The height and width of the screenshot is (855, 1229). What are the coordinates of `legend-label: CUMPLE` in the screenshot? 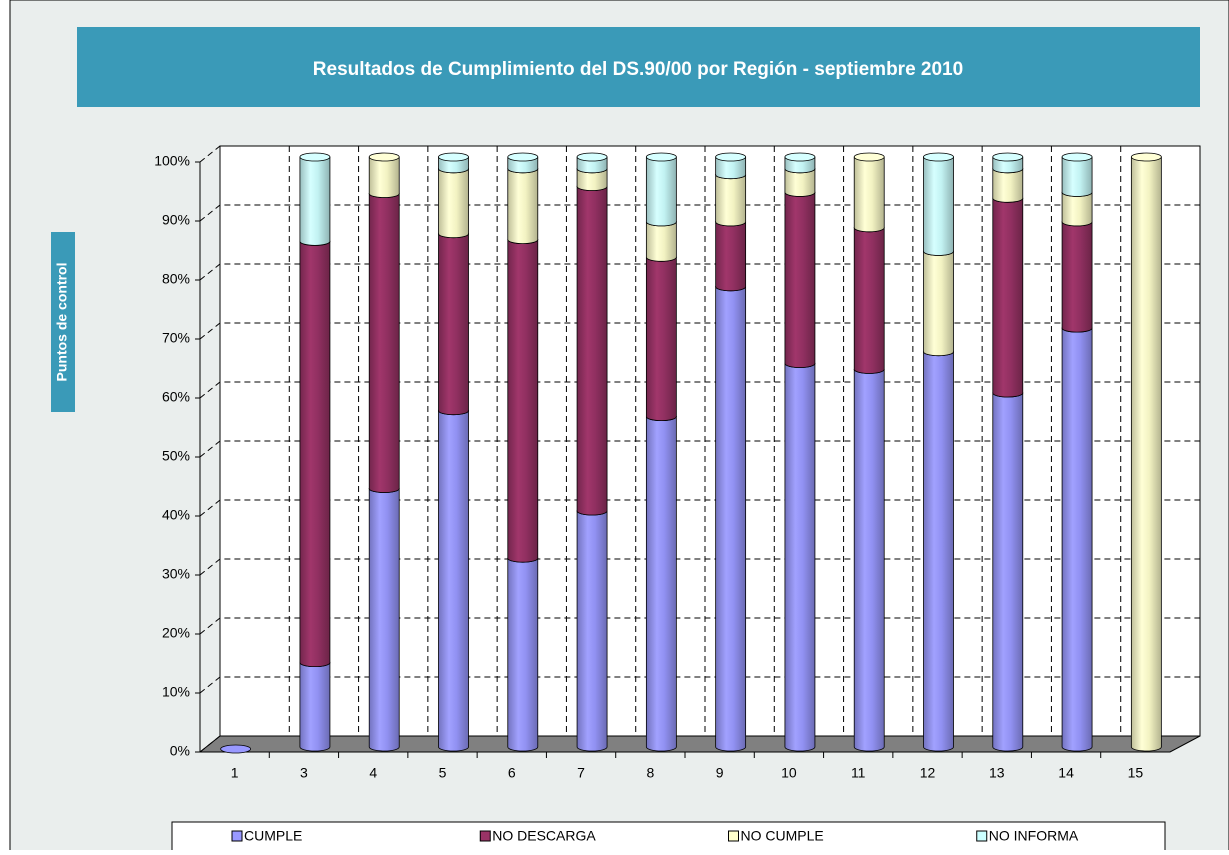 It's located at (273, 836).